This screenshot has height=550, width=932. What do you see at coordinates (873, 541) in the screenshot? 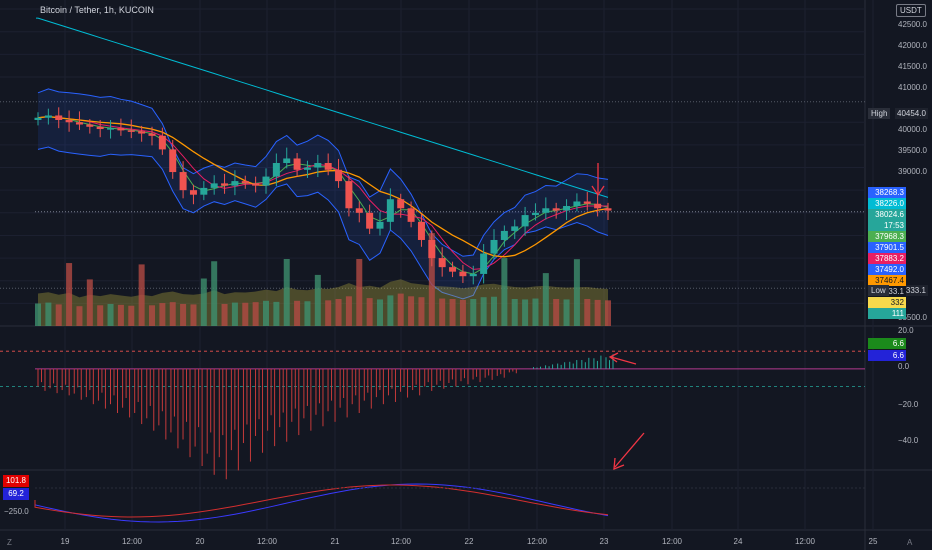
I see `time-label: 25` at bounding box center [873, 541].